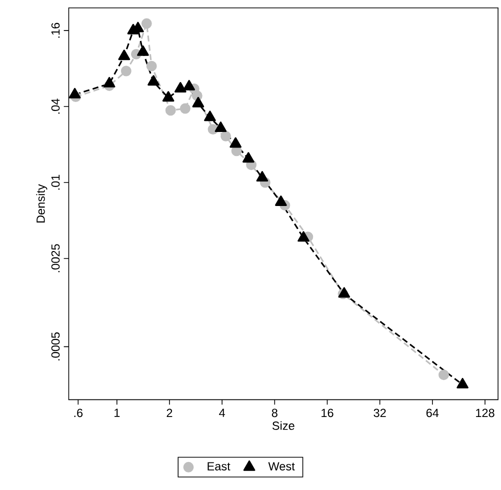 The image size is (501, 490). I want to click on x-tick-label: 64, so click(432, 413).